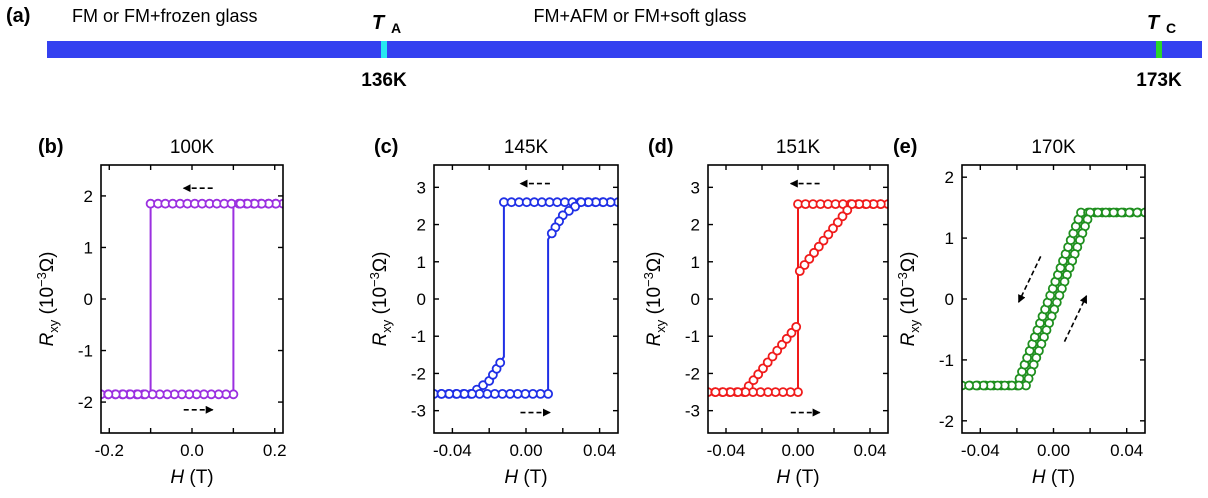  I want to click on y-tick-label-d: 0, so click(695, 299).